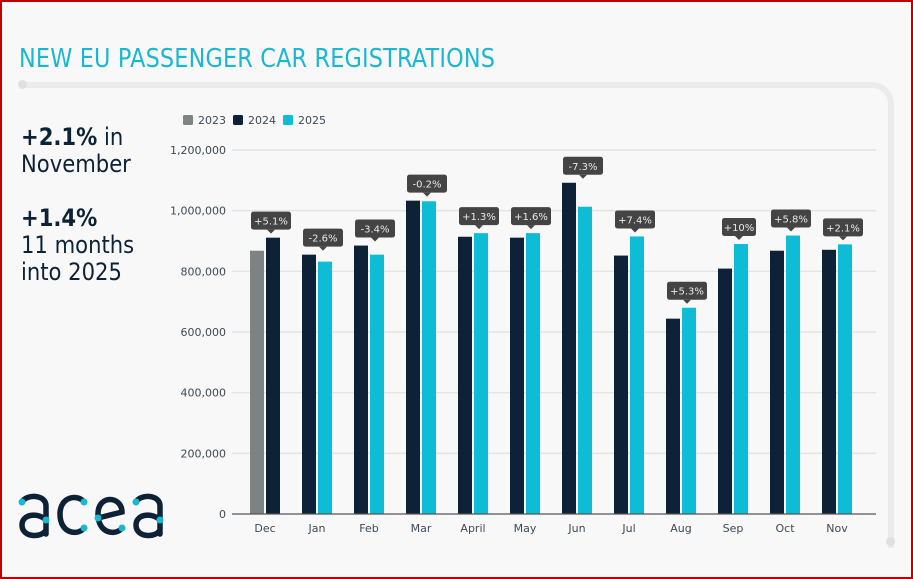 The height and width of the screenshot is (579, 913). I want to click on annotation-label: +10%, so click(739, 228).